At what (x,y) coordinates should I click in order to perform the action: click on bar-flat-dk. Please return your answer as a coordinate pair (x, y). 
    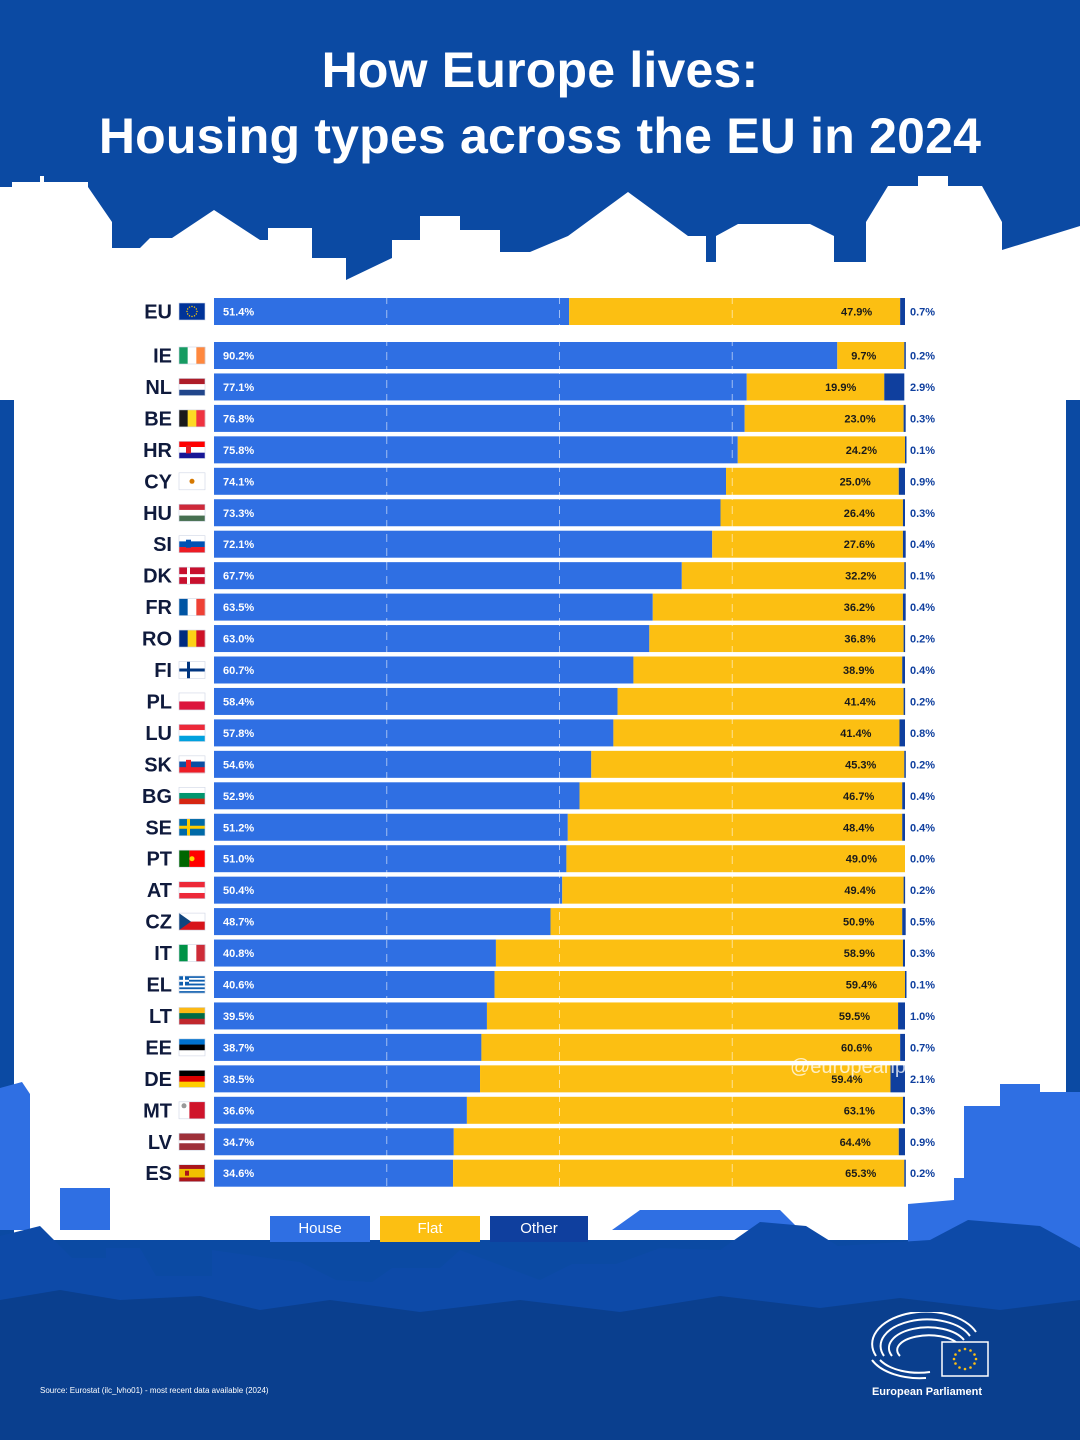
    Looking at the image, I should click on (793, 576).